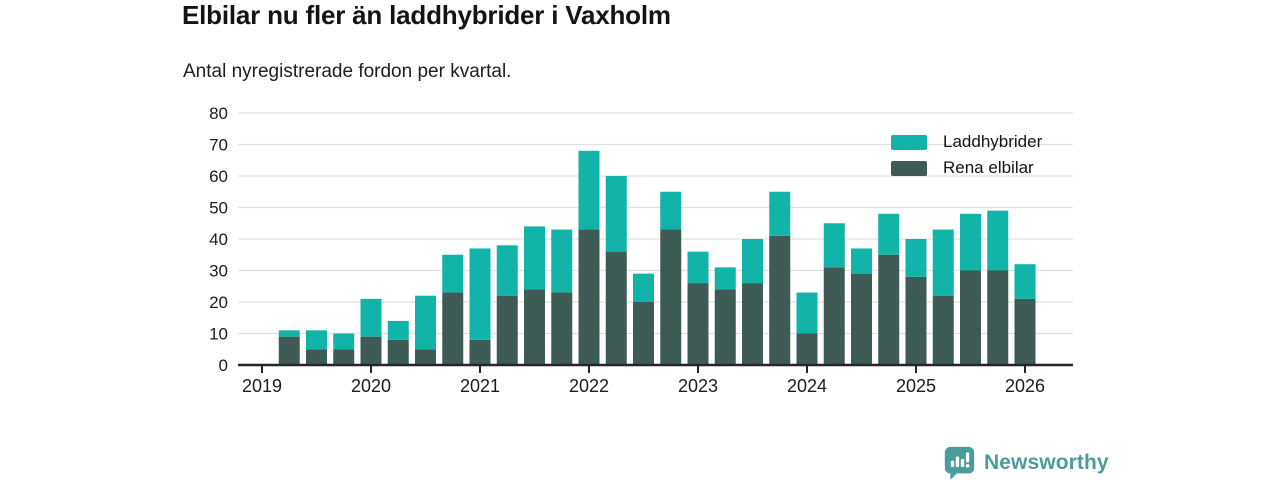  What do you see at coordinates (643, 287) in the screenshot?
I see `bar-laddhybrider-2022-q3` at bounding box center [643, 287].